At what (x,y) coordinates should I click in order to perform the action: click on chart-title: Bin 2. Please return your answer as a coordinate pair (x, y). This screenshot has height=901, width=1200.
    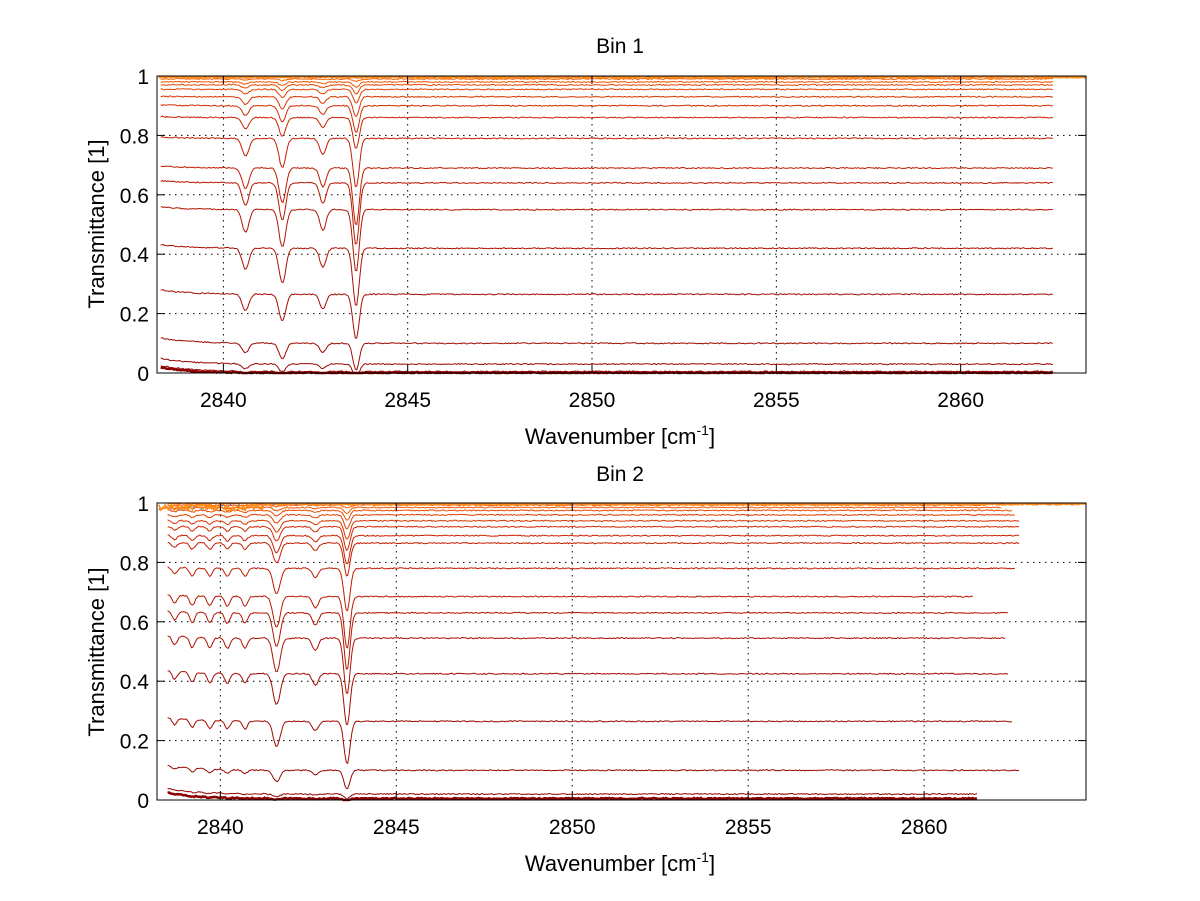
    Looking at the image, I should click on (620, 474).